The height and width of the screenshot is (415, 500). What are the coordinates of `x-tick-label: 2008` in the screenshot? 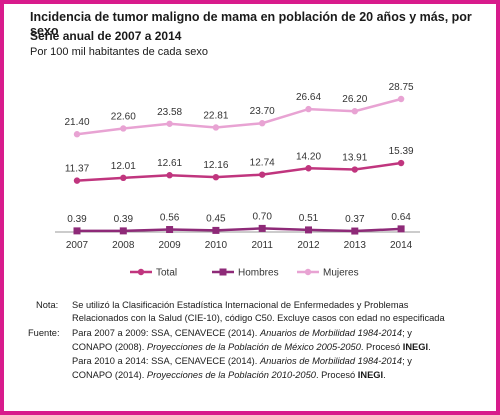 It's located at (123, 245).